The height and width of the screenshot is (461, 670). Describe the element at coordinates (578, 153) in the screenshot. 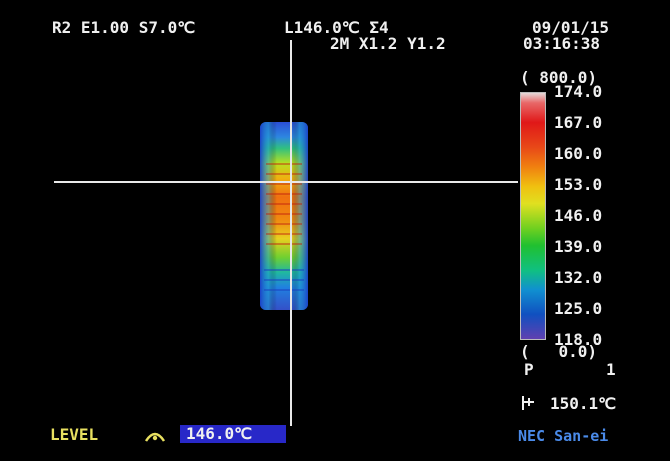

I see `scale-tick-label: 160.0` at that location.